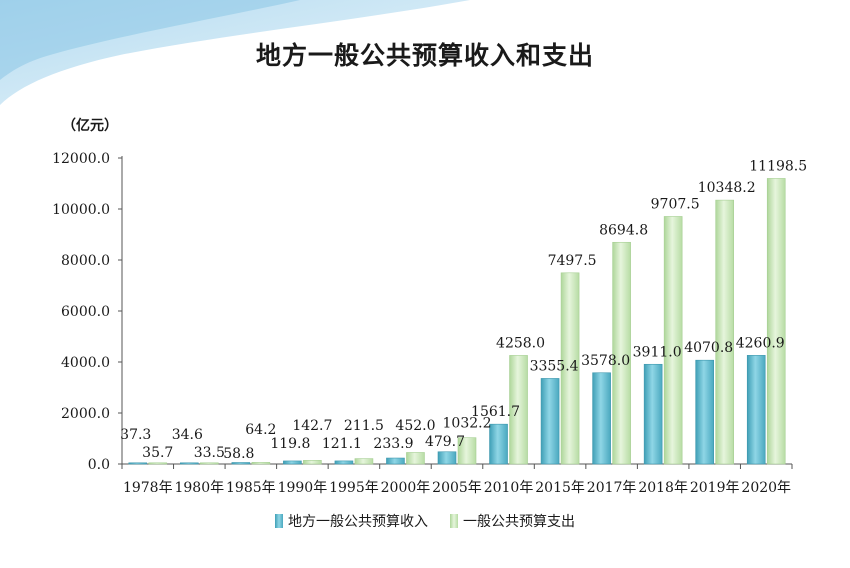 Image resolution: width=850 pixels, height=568 pixels. I want to click on data-label-expenditure-4: 211.5, so click(364, 426).